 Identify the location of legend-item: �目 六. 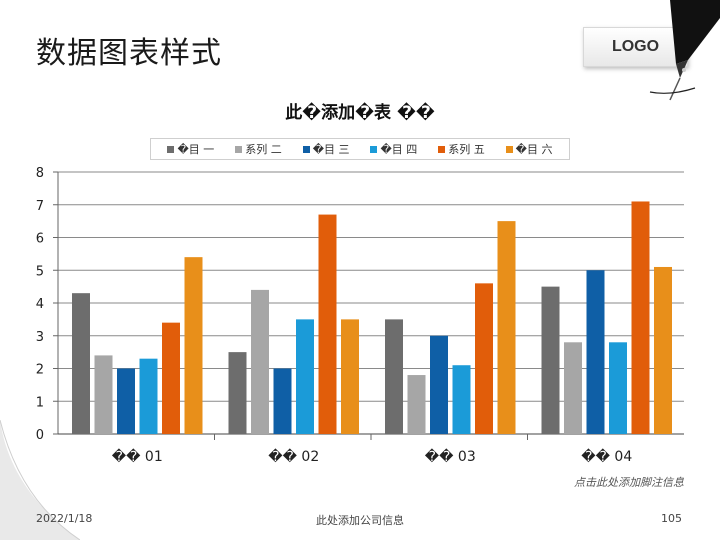
(529, 149).